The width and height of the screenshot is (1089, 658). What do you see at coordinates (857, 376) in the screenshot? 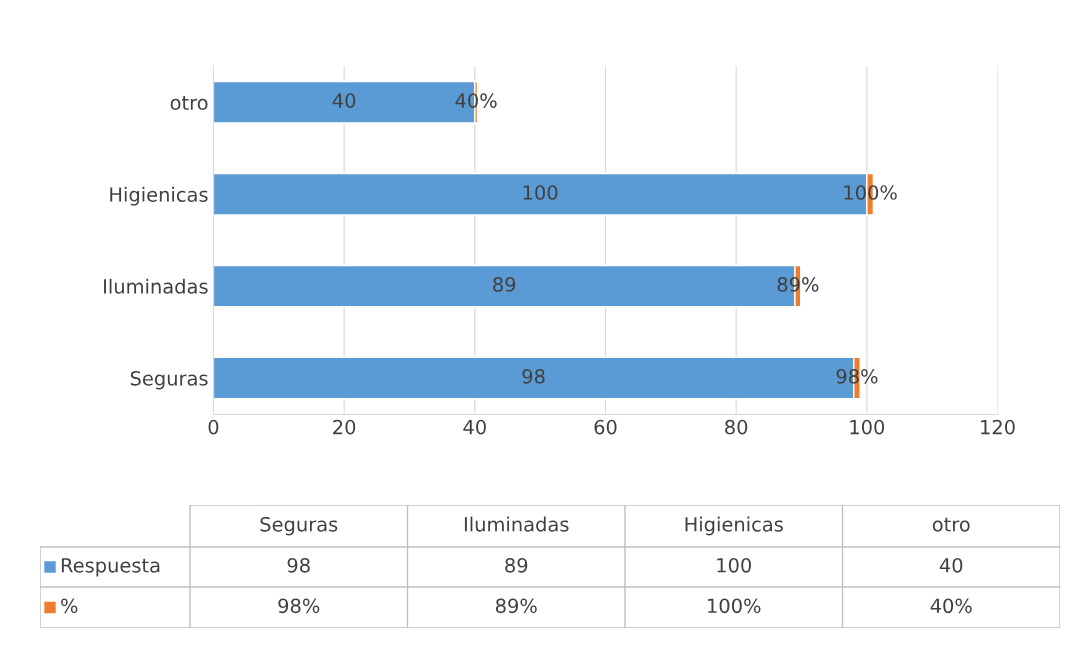
I see `data-label: 98%` at bounding box center [857, 376].